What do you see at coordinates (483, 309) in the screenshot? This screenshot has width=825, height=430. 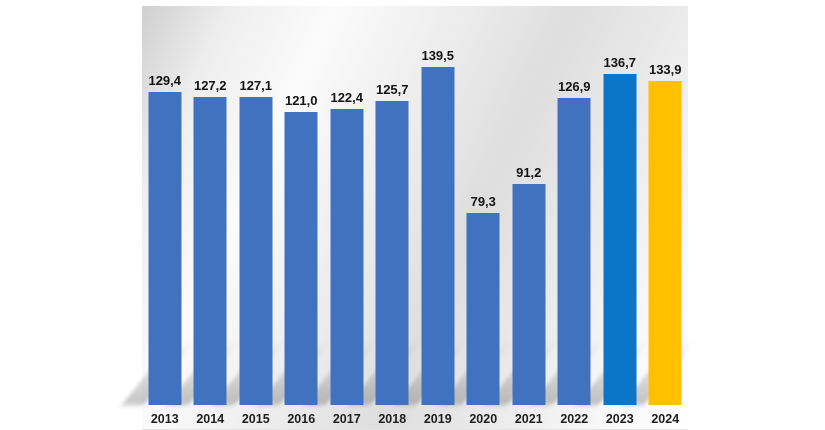 I see `bar-2020` at bounding box center [483, 309].